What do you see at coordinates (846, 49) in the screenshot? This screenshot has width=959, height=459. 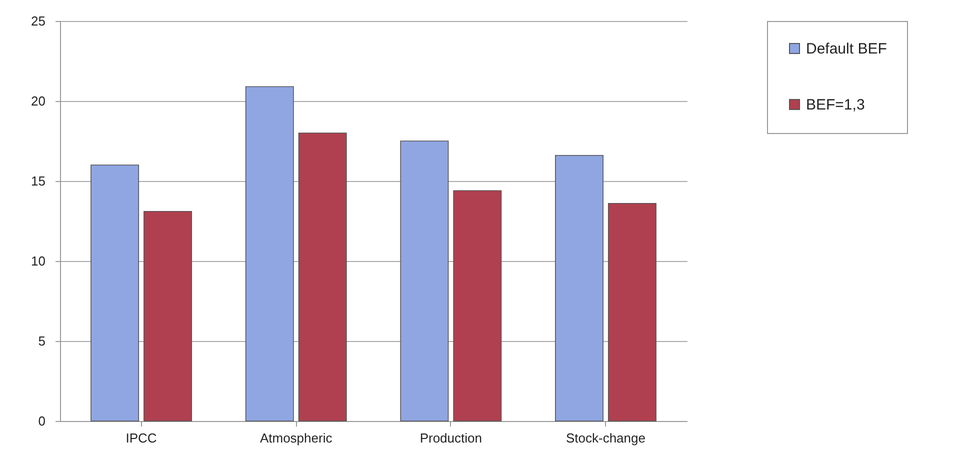 I see `legend-label: Default BEF` at bounding box center [846, 49].